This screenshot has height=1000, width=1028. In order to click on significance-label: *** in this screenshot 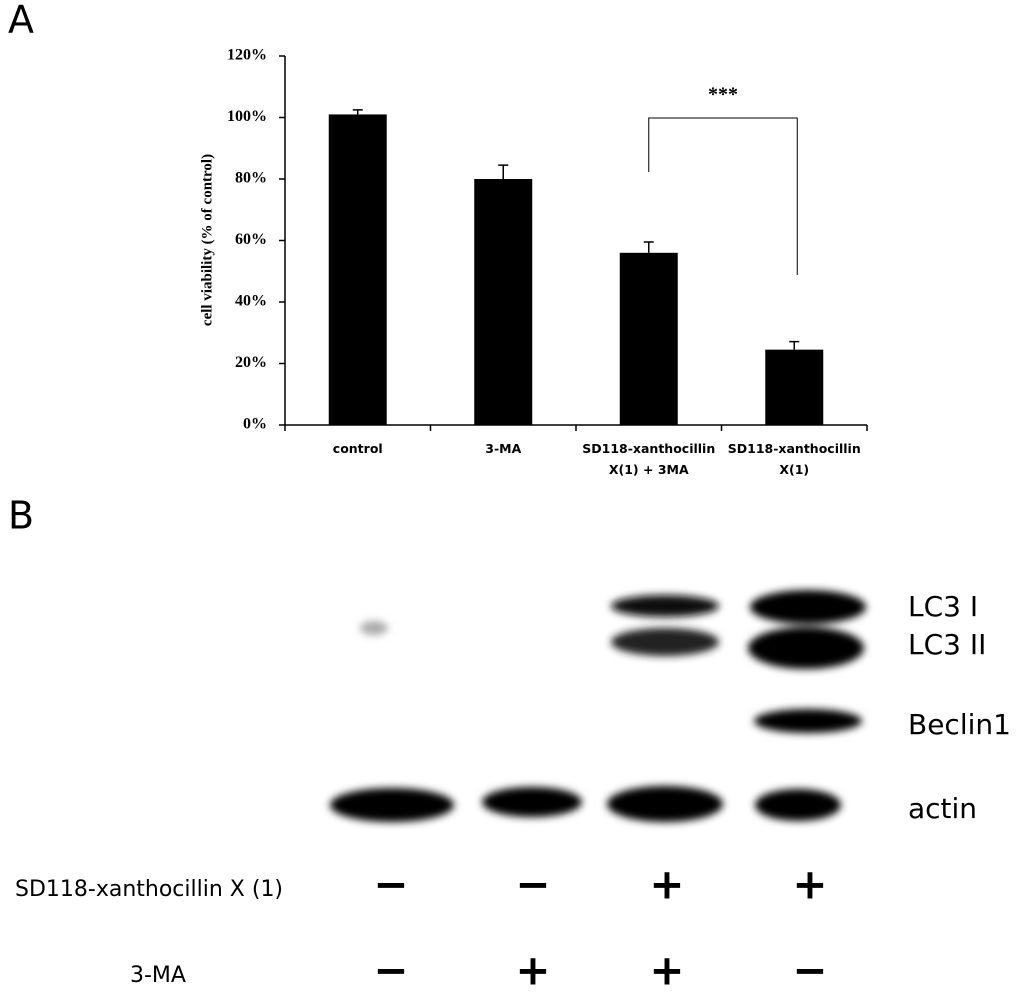, I will do `click(723, 95)`.